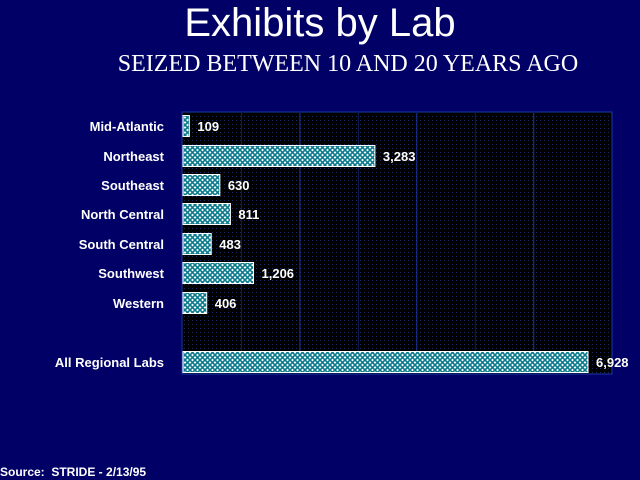  What do you see at coordinates (612, 362) in the screenshot?
I see `value-label: 6,928` at bounding box center [612, 362].